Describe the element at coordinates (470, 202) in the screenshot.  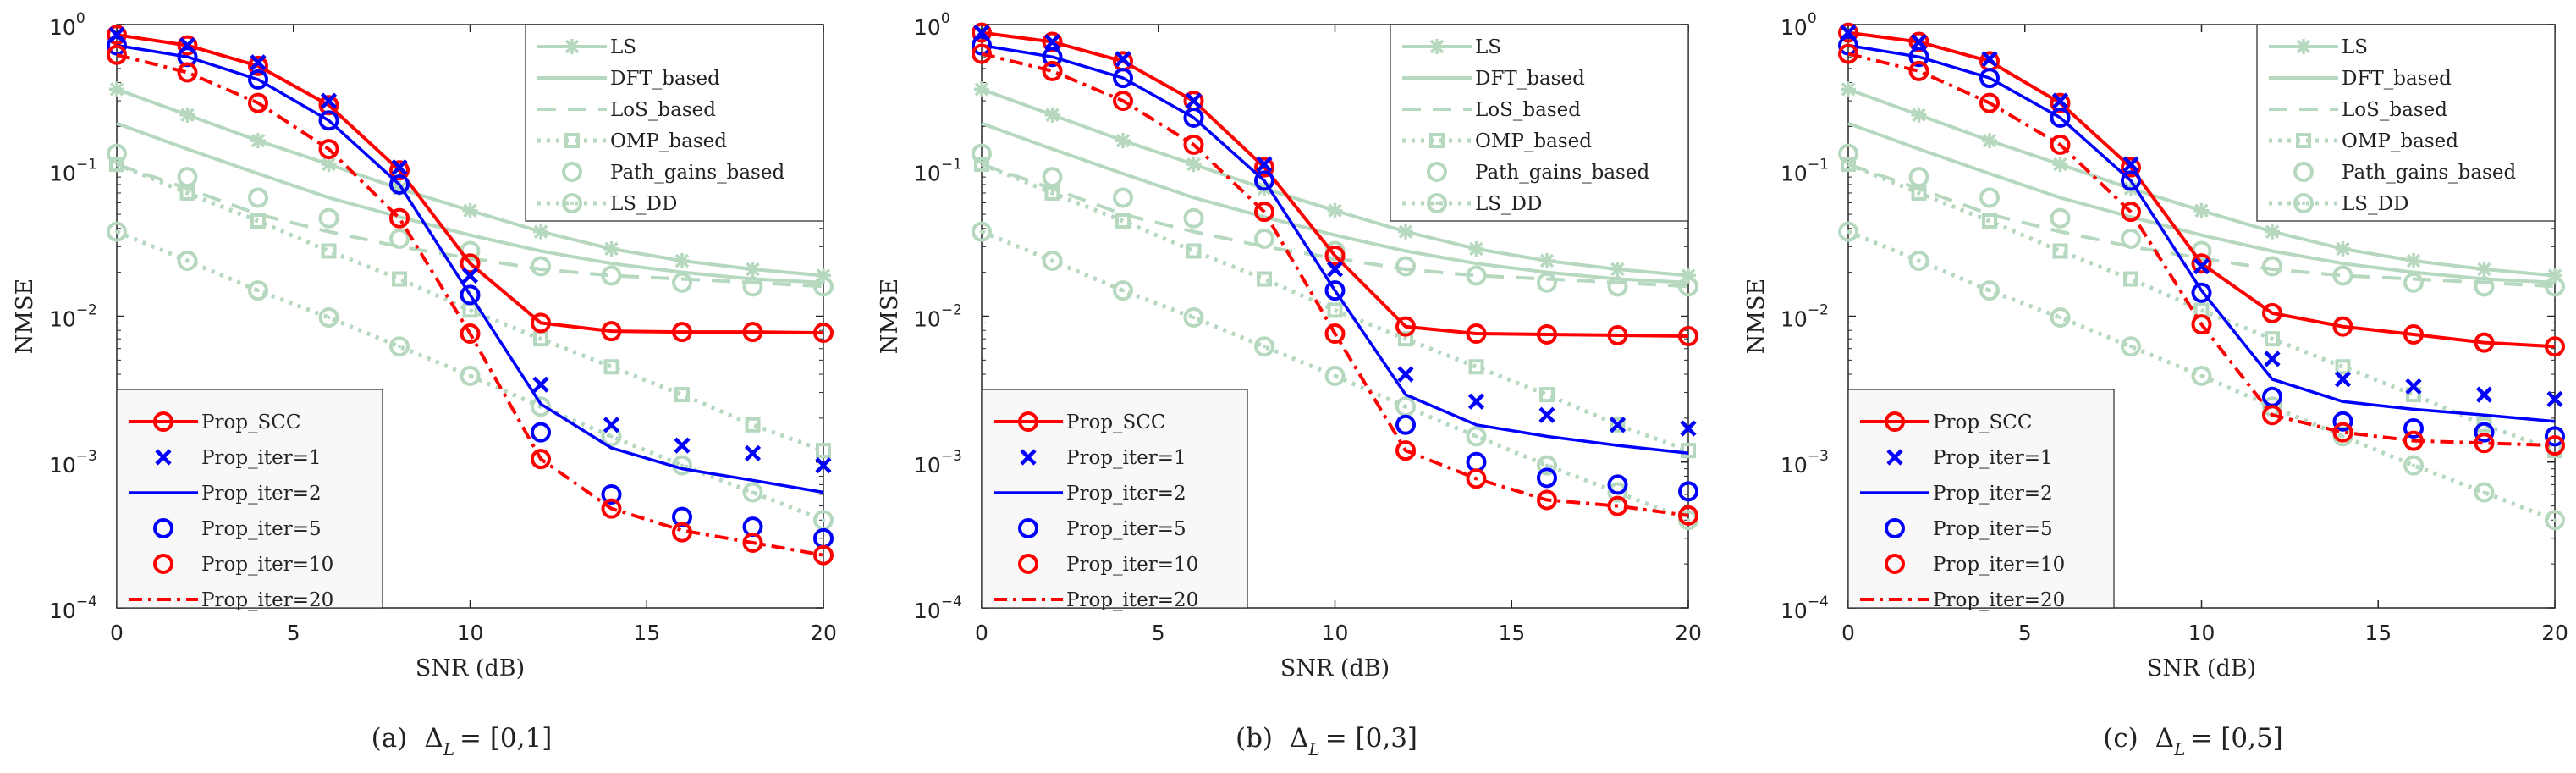
I see `series-dft-based` at that location.